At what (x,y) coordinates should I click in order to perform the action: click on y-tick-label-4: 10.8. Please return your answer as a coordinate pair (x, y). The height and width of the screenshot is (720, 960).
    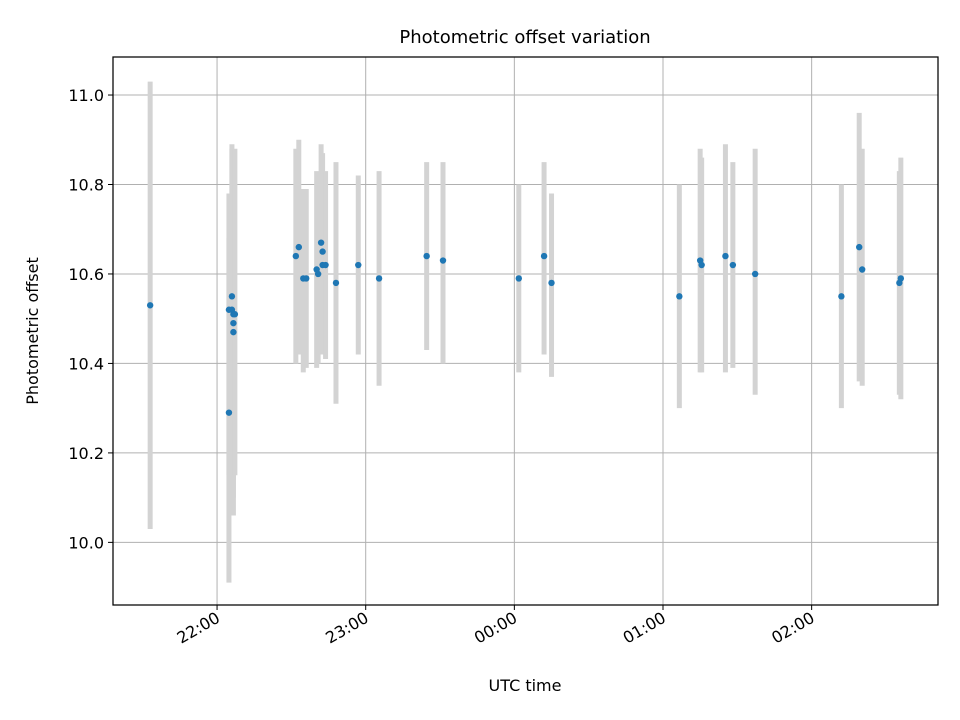
    Looking at the image, I should click on (86, 184).